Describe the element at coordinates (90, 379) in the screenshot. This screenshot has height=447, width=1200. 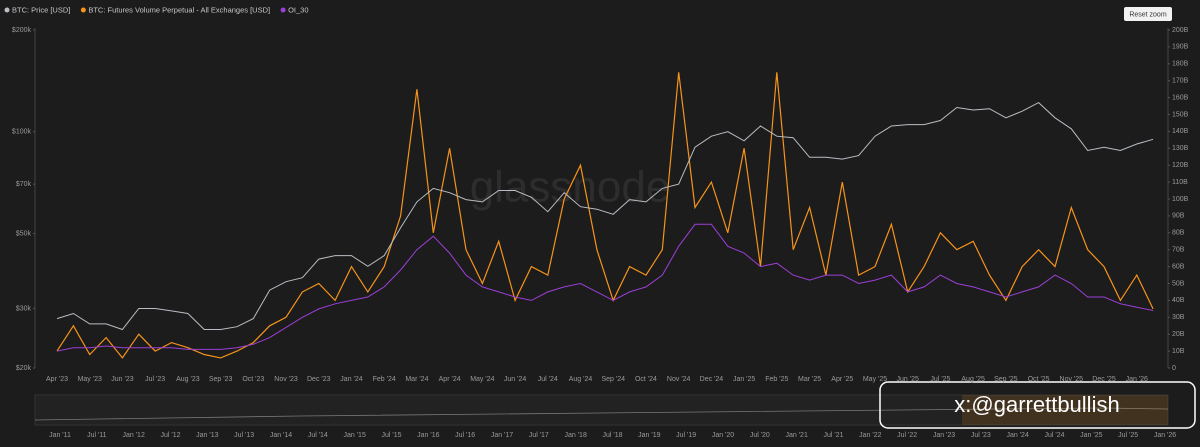
I see `x-tick-label: May '23` at that location.